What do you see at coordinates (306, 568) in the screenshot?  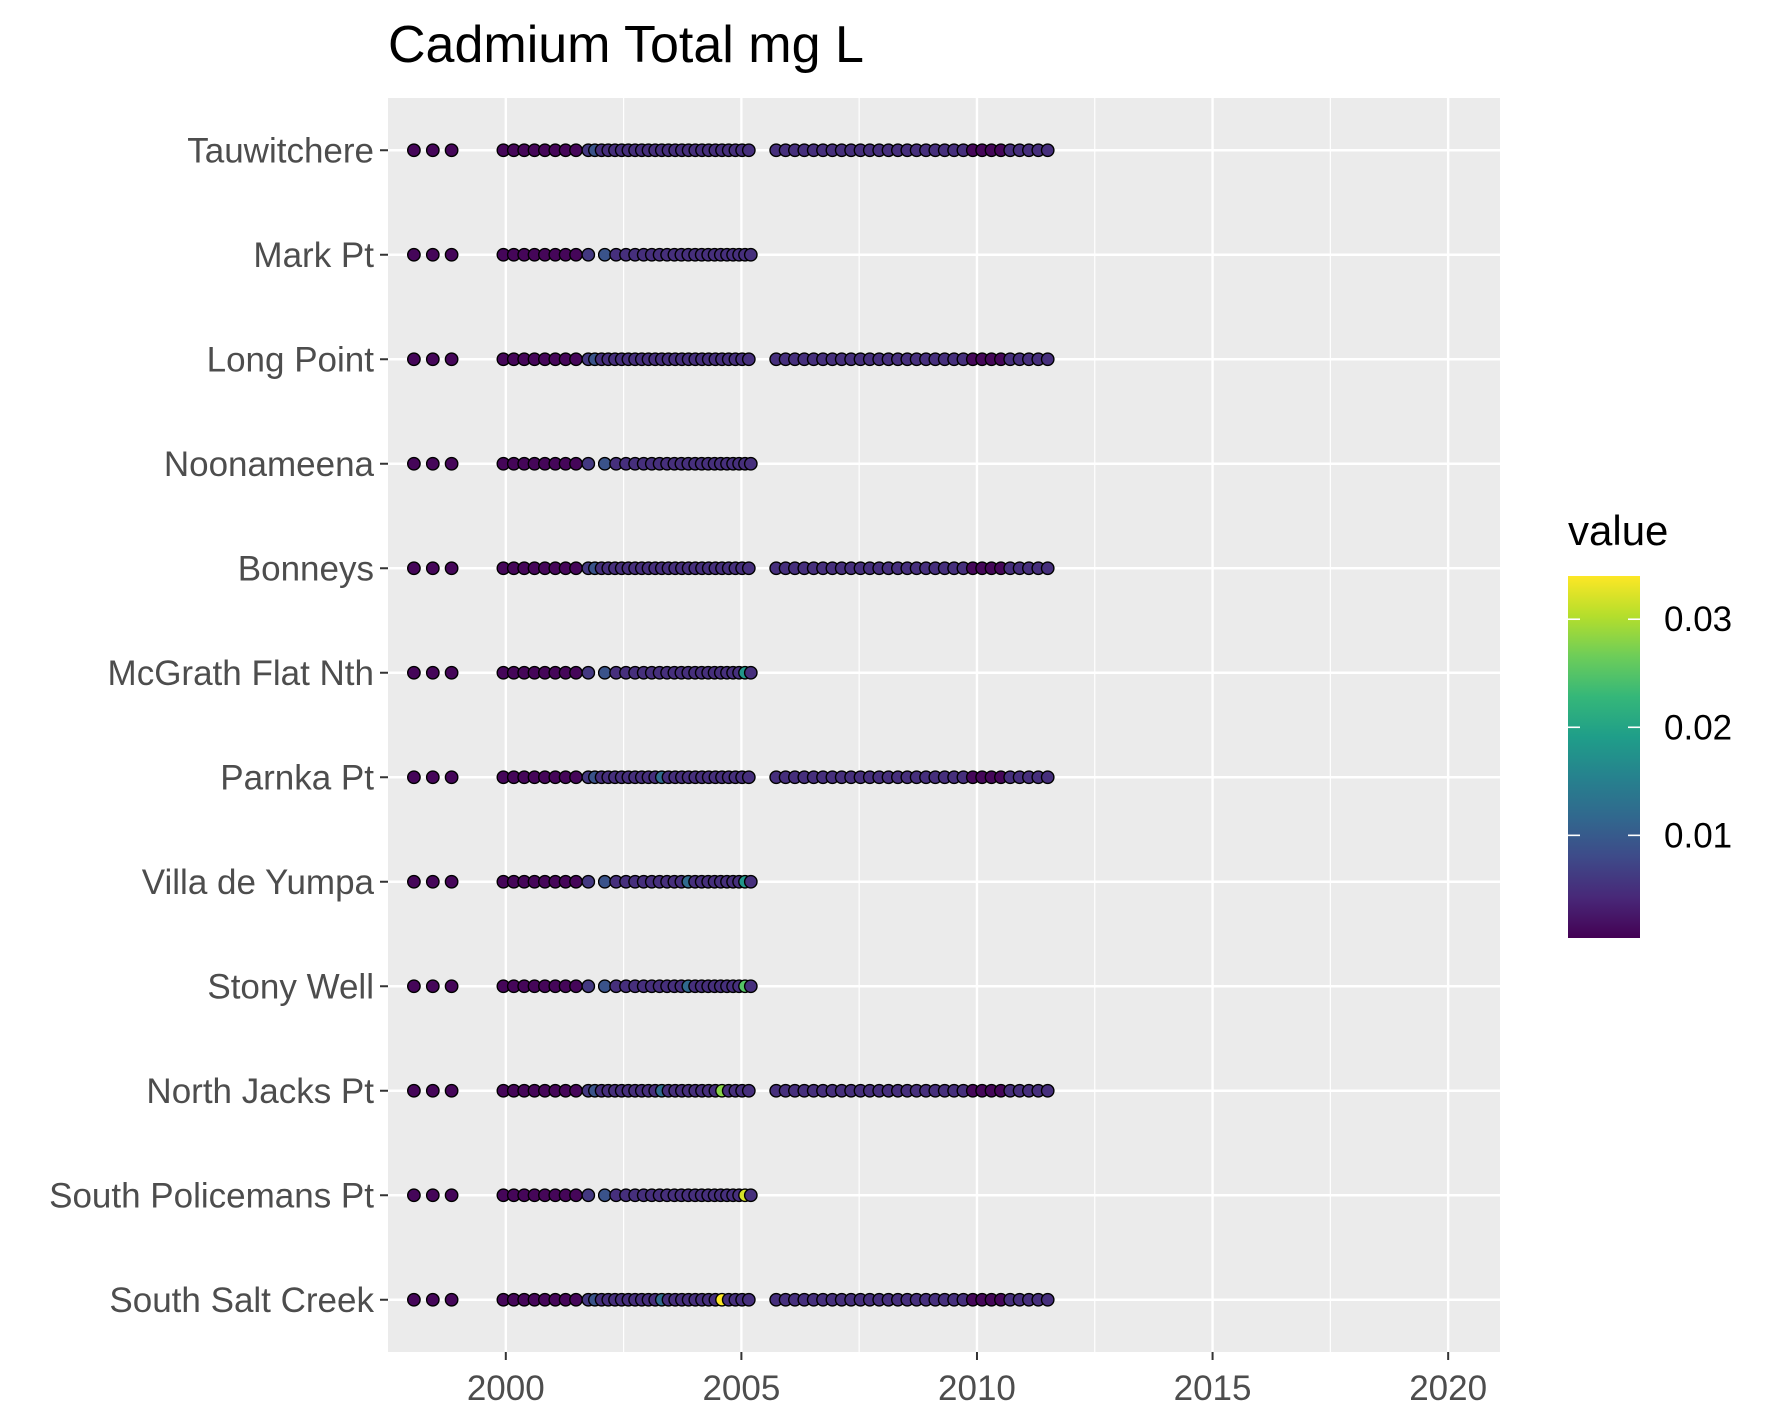 I see `y-tick-label: Bonneys` at bounding box center [306, 568].